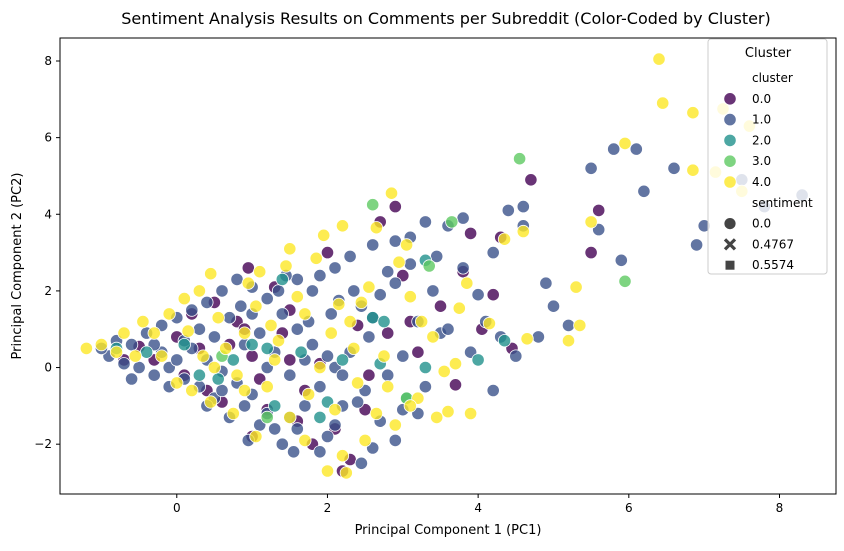 The image size is (844, 551). I want to click on y-tick-label: 6, so click(48, 138).